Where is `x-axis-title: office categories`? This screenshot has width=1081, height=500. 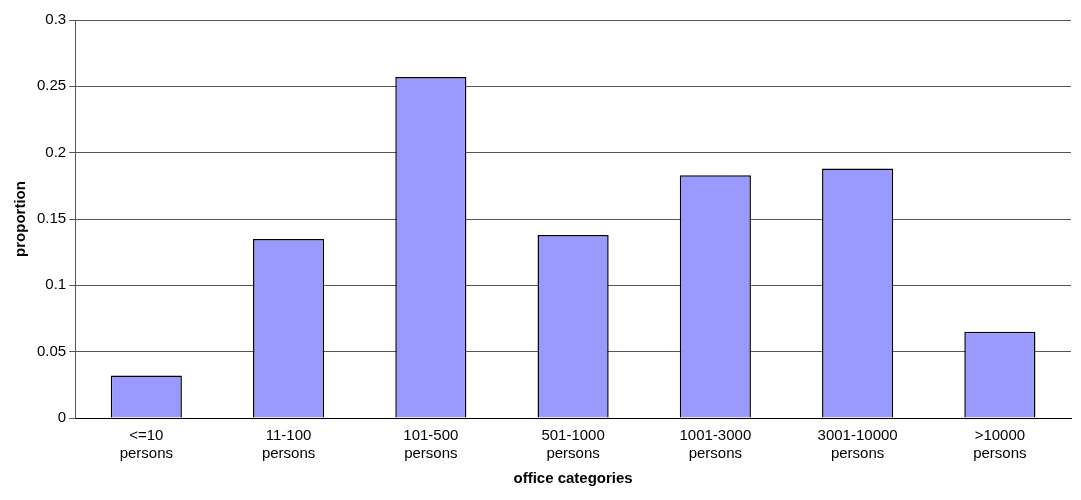 x-axis-title: office categories is located at coordinates (573, 478).